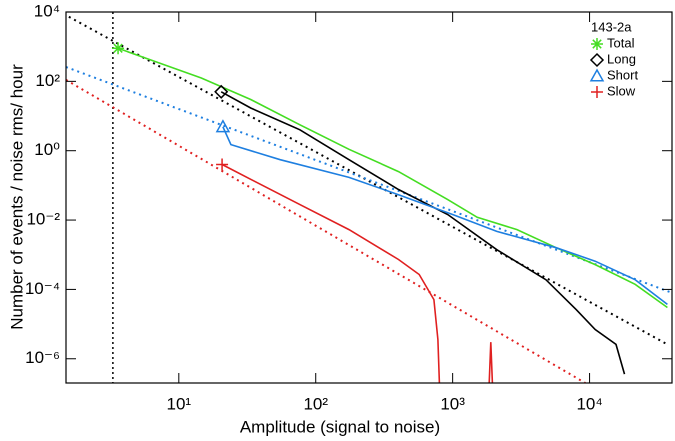 The image size is (675, 441). I want to click on legend-label: Short, so click(622, 74).